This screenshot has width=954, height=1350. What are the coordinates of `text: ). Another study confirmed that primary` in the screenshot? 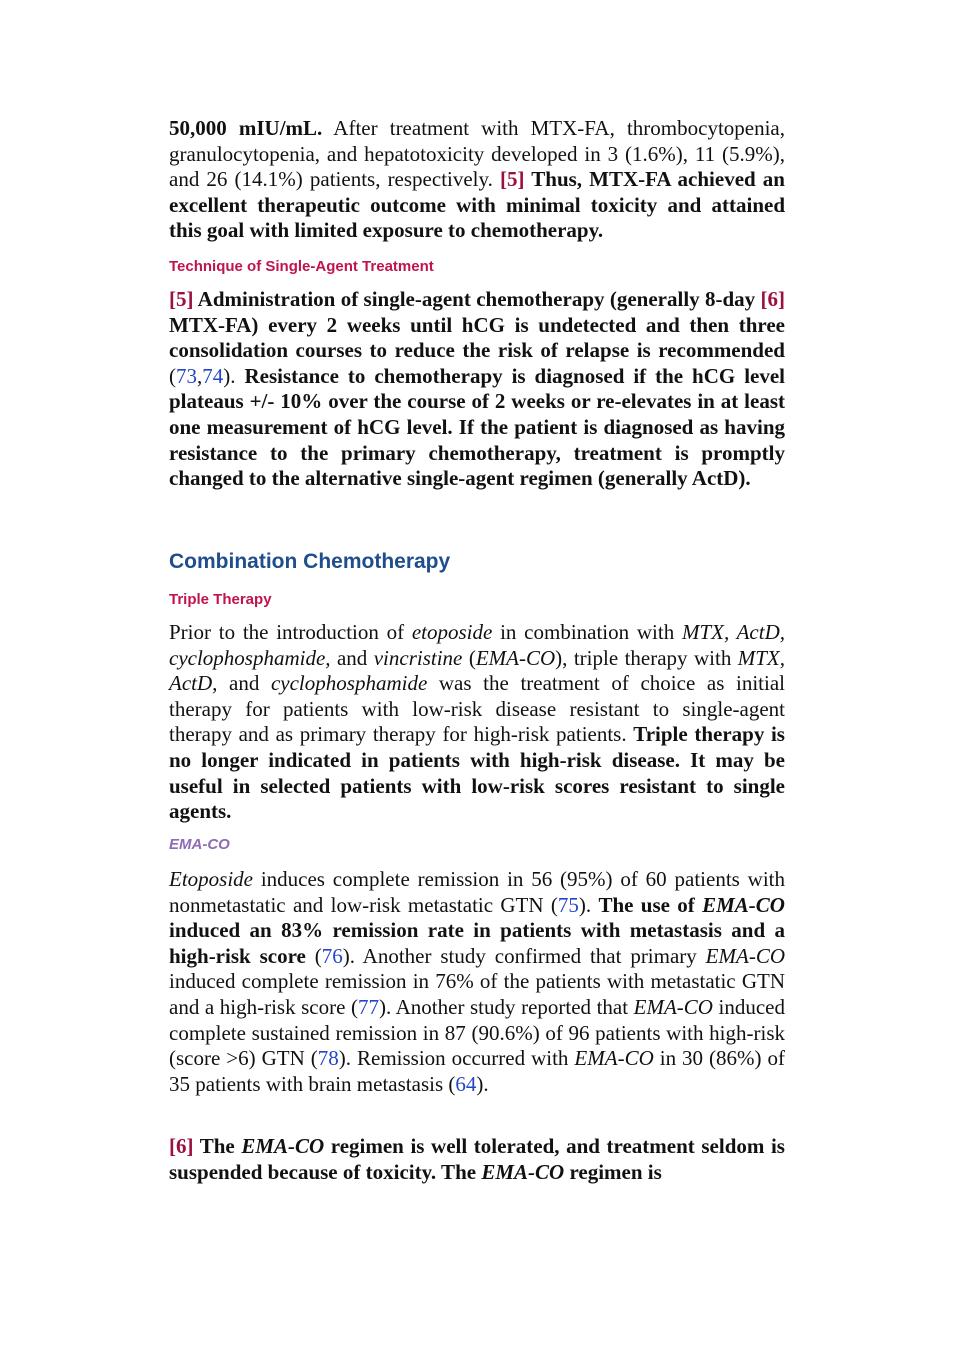 It's located at (524, 955).